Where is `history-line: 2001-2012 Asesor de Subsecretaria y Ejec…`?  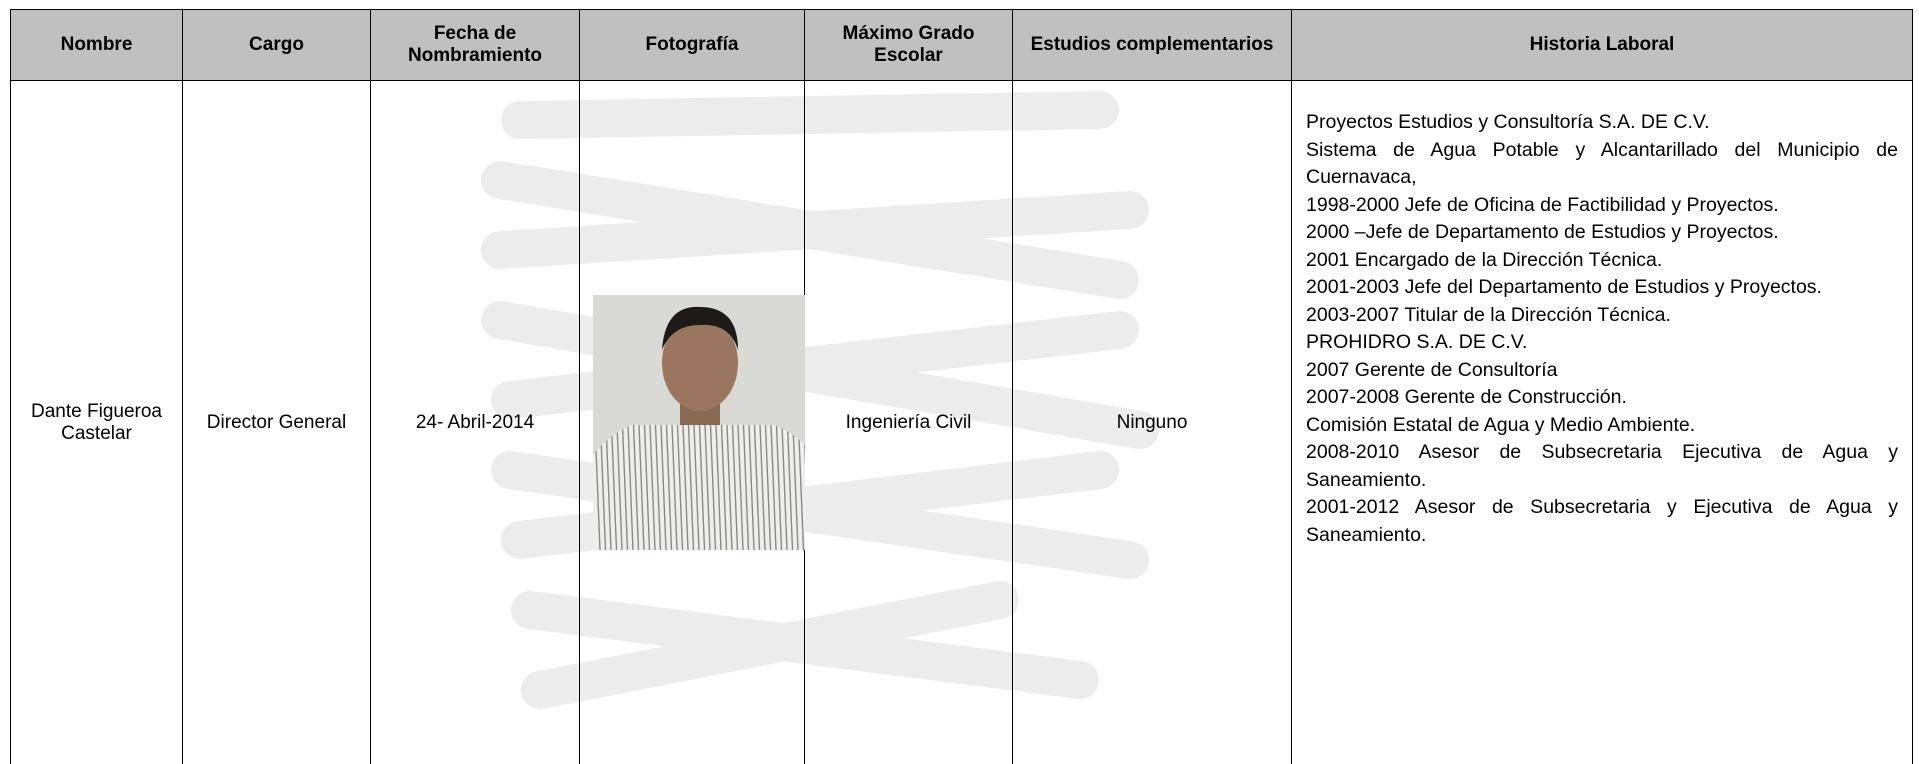
history-line: 2001-2012 Asesor de Subsecretaria y Ejec… is located at coordinates (1602, 521).